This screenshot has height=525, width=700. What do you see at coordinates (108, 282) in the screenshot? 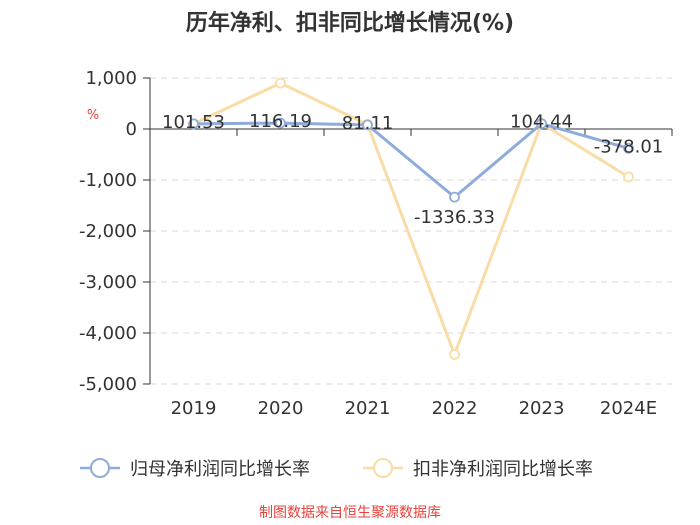
I see `y-tick-label: -3,000` at bounding box center [108, 282].